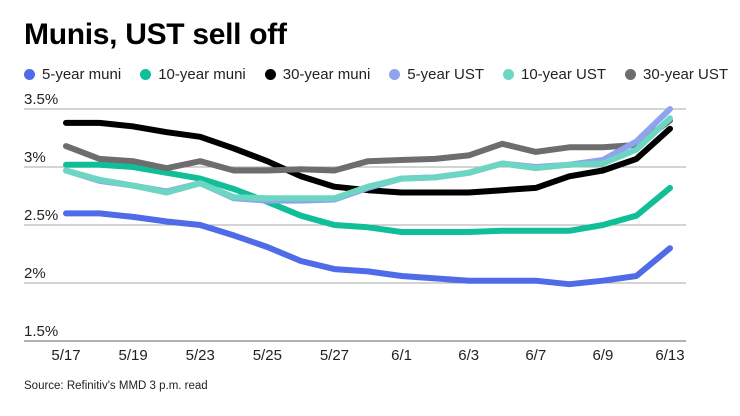 The width and height of the screenshot is (740, 416). Describe the element at coordinates (563, 74) in the screenshot. I see `legend-label: 10-year UST` at that location.